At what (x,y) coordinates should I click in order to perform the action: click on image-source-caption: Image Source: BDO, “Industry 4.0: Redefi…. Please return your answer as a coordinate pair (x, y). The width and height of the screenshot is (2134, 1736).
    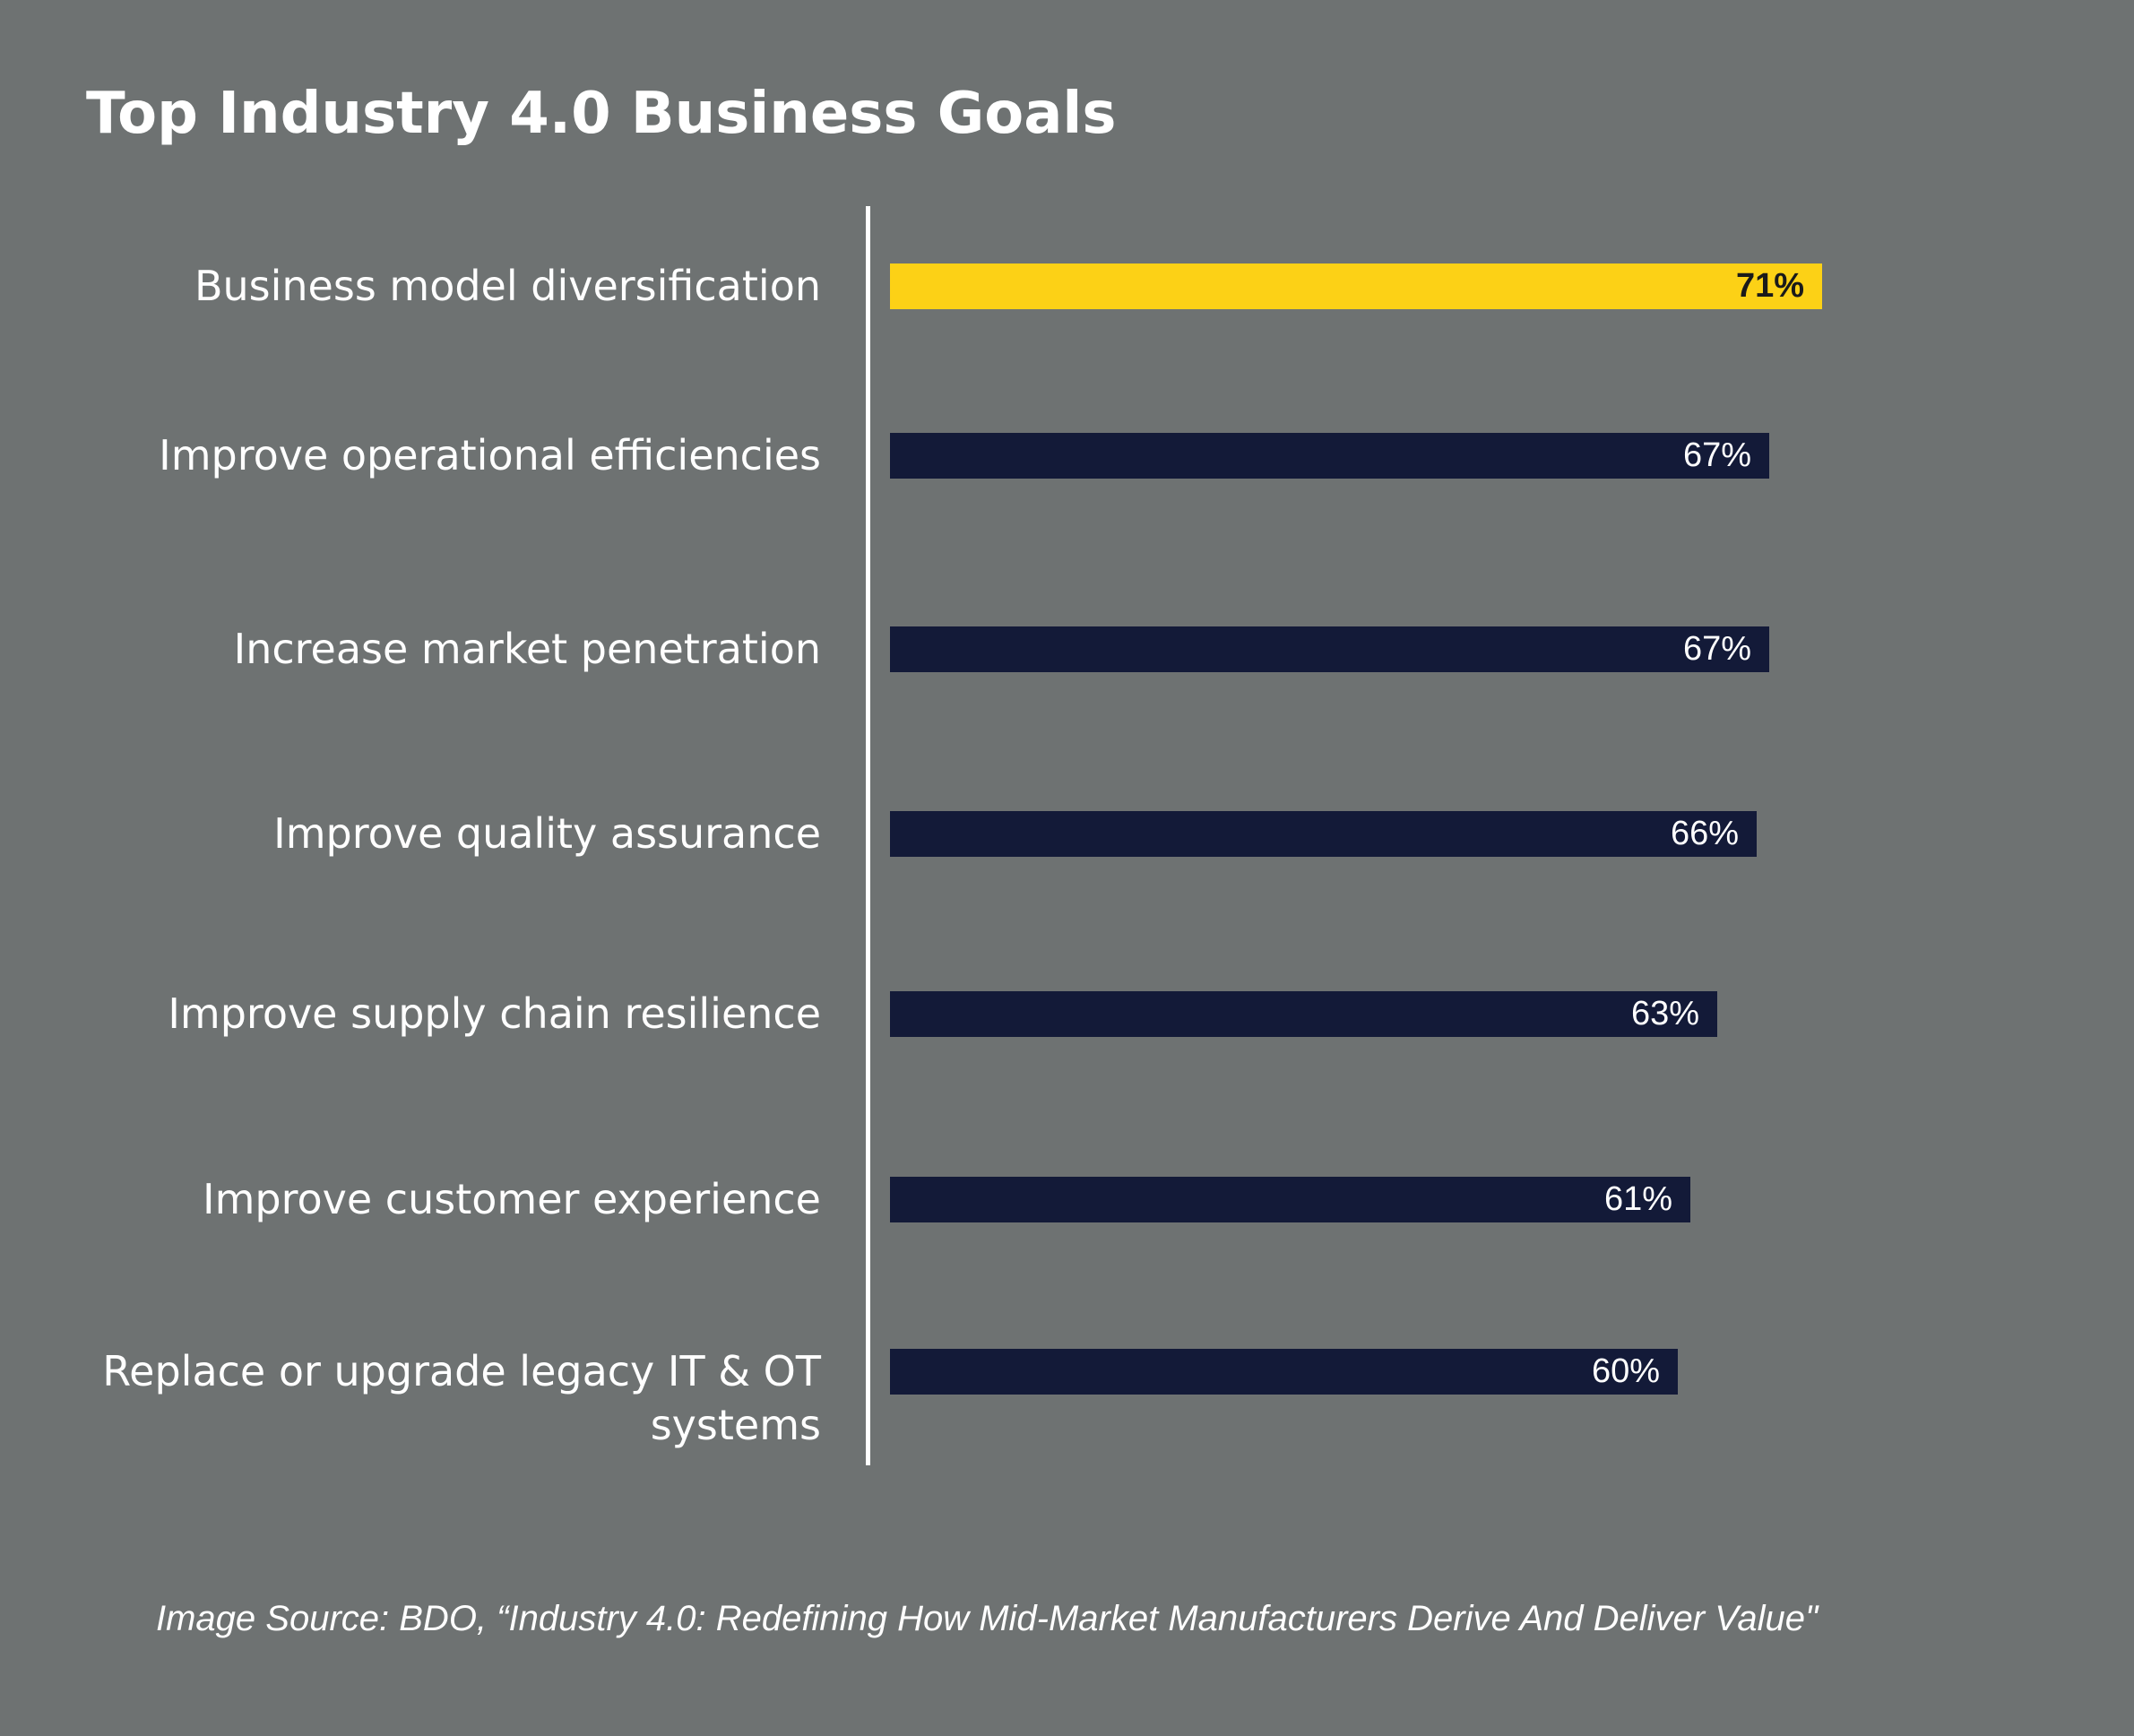
    Looking at the image, I should click on (987, 1618).